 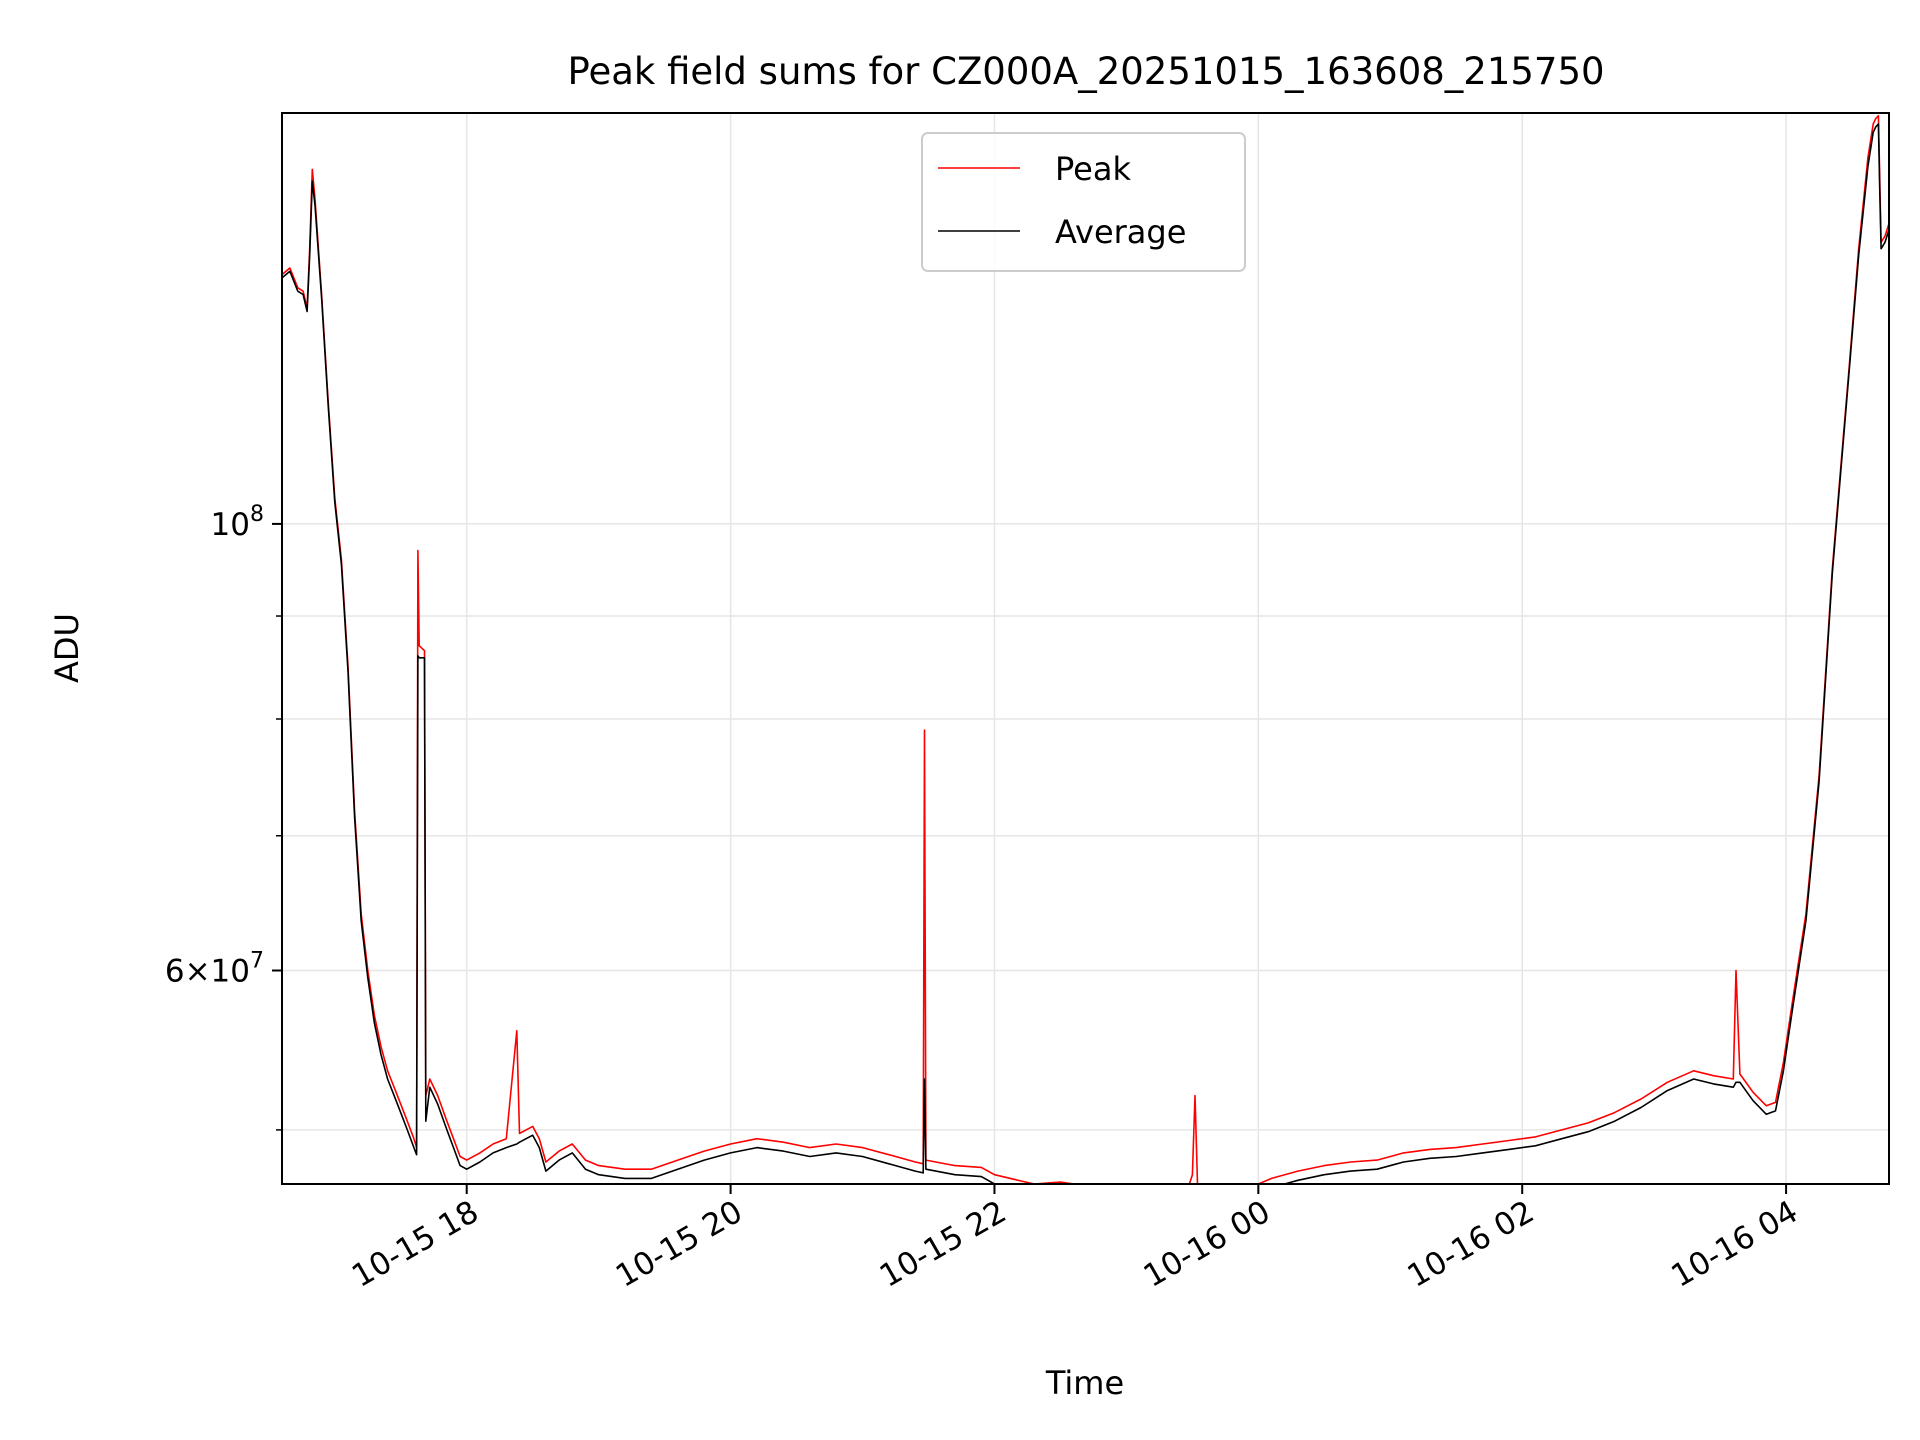 What do you see at coordinates (1120, 232) in the screenshot?
I see `legend-average-label: Average` at bounding box center [1120, 232].